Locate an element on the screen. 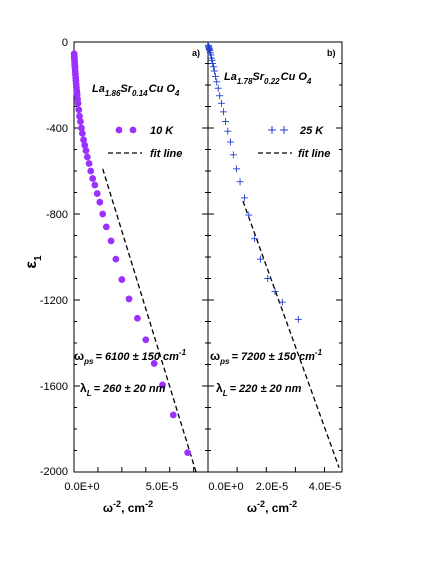 Image resolution: width=448 pixels, height=577 pixels. fit-line-a is located at coordinates (149, 320).